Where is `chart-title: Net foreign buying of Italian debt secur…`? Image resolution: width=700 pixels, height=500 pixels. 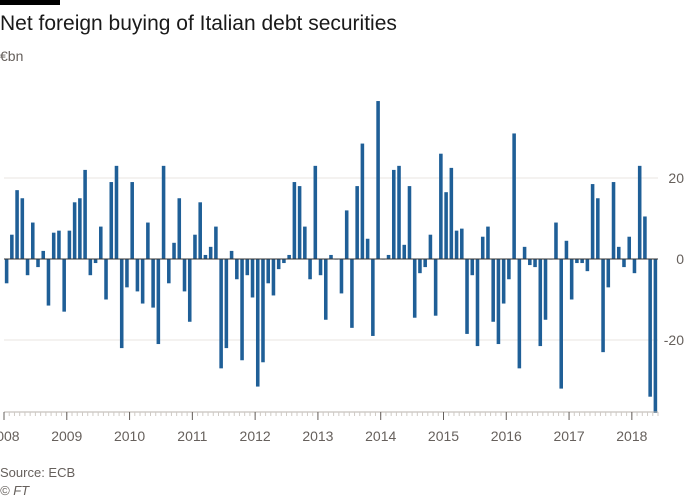
chart-title: Net foreign buying of Italian debt secur… is located at coordinates (198, 23).